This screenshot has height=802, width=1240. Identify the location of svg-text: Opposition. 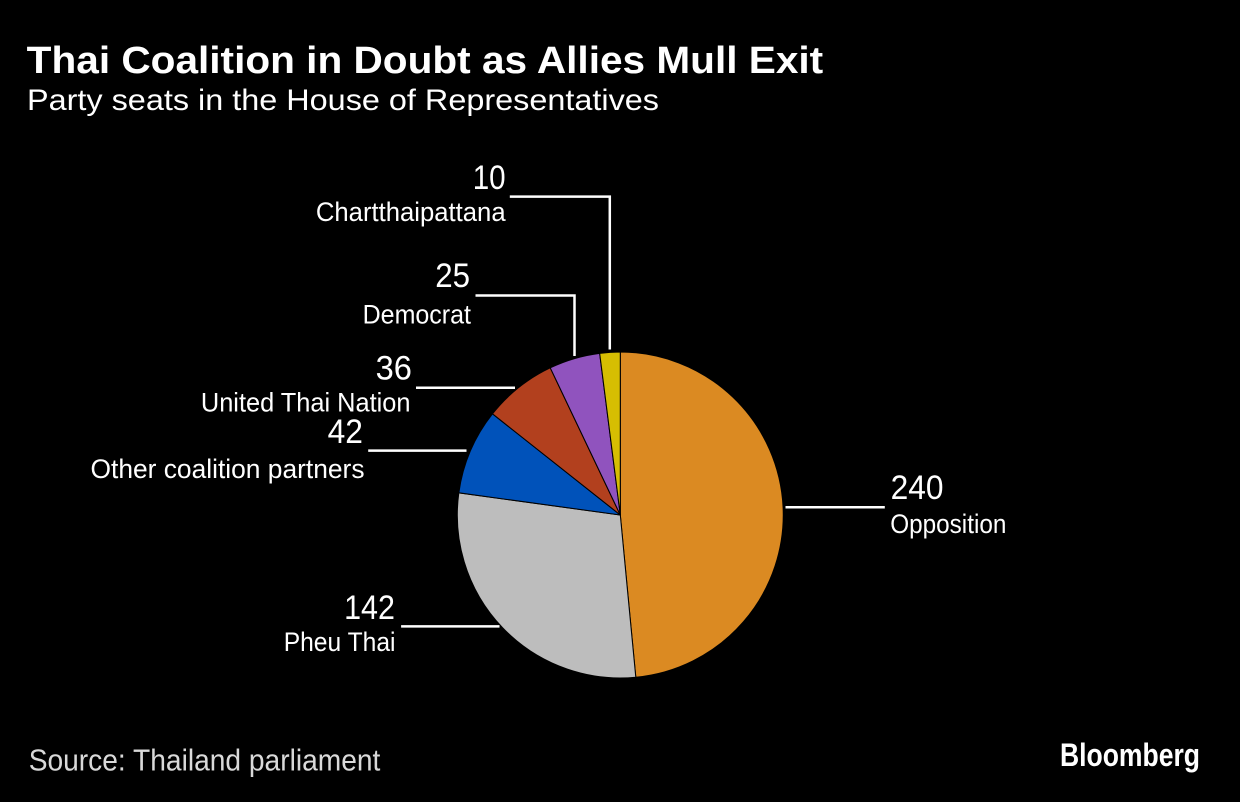
(948, 524).